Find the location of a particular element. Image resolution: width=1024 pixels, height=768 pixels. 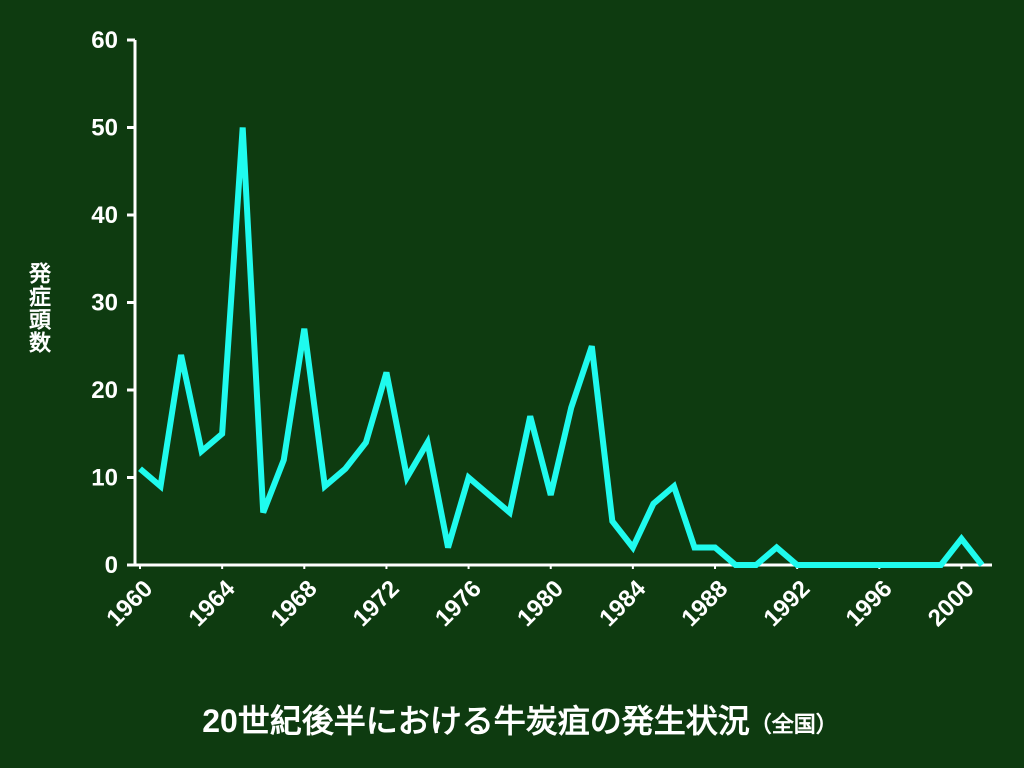

x-tick-label: 1988 is located at coordinates (704, 603).